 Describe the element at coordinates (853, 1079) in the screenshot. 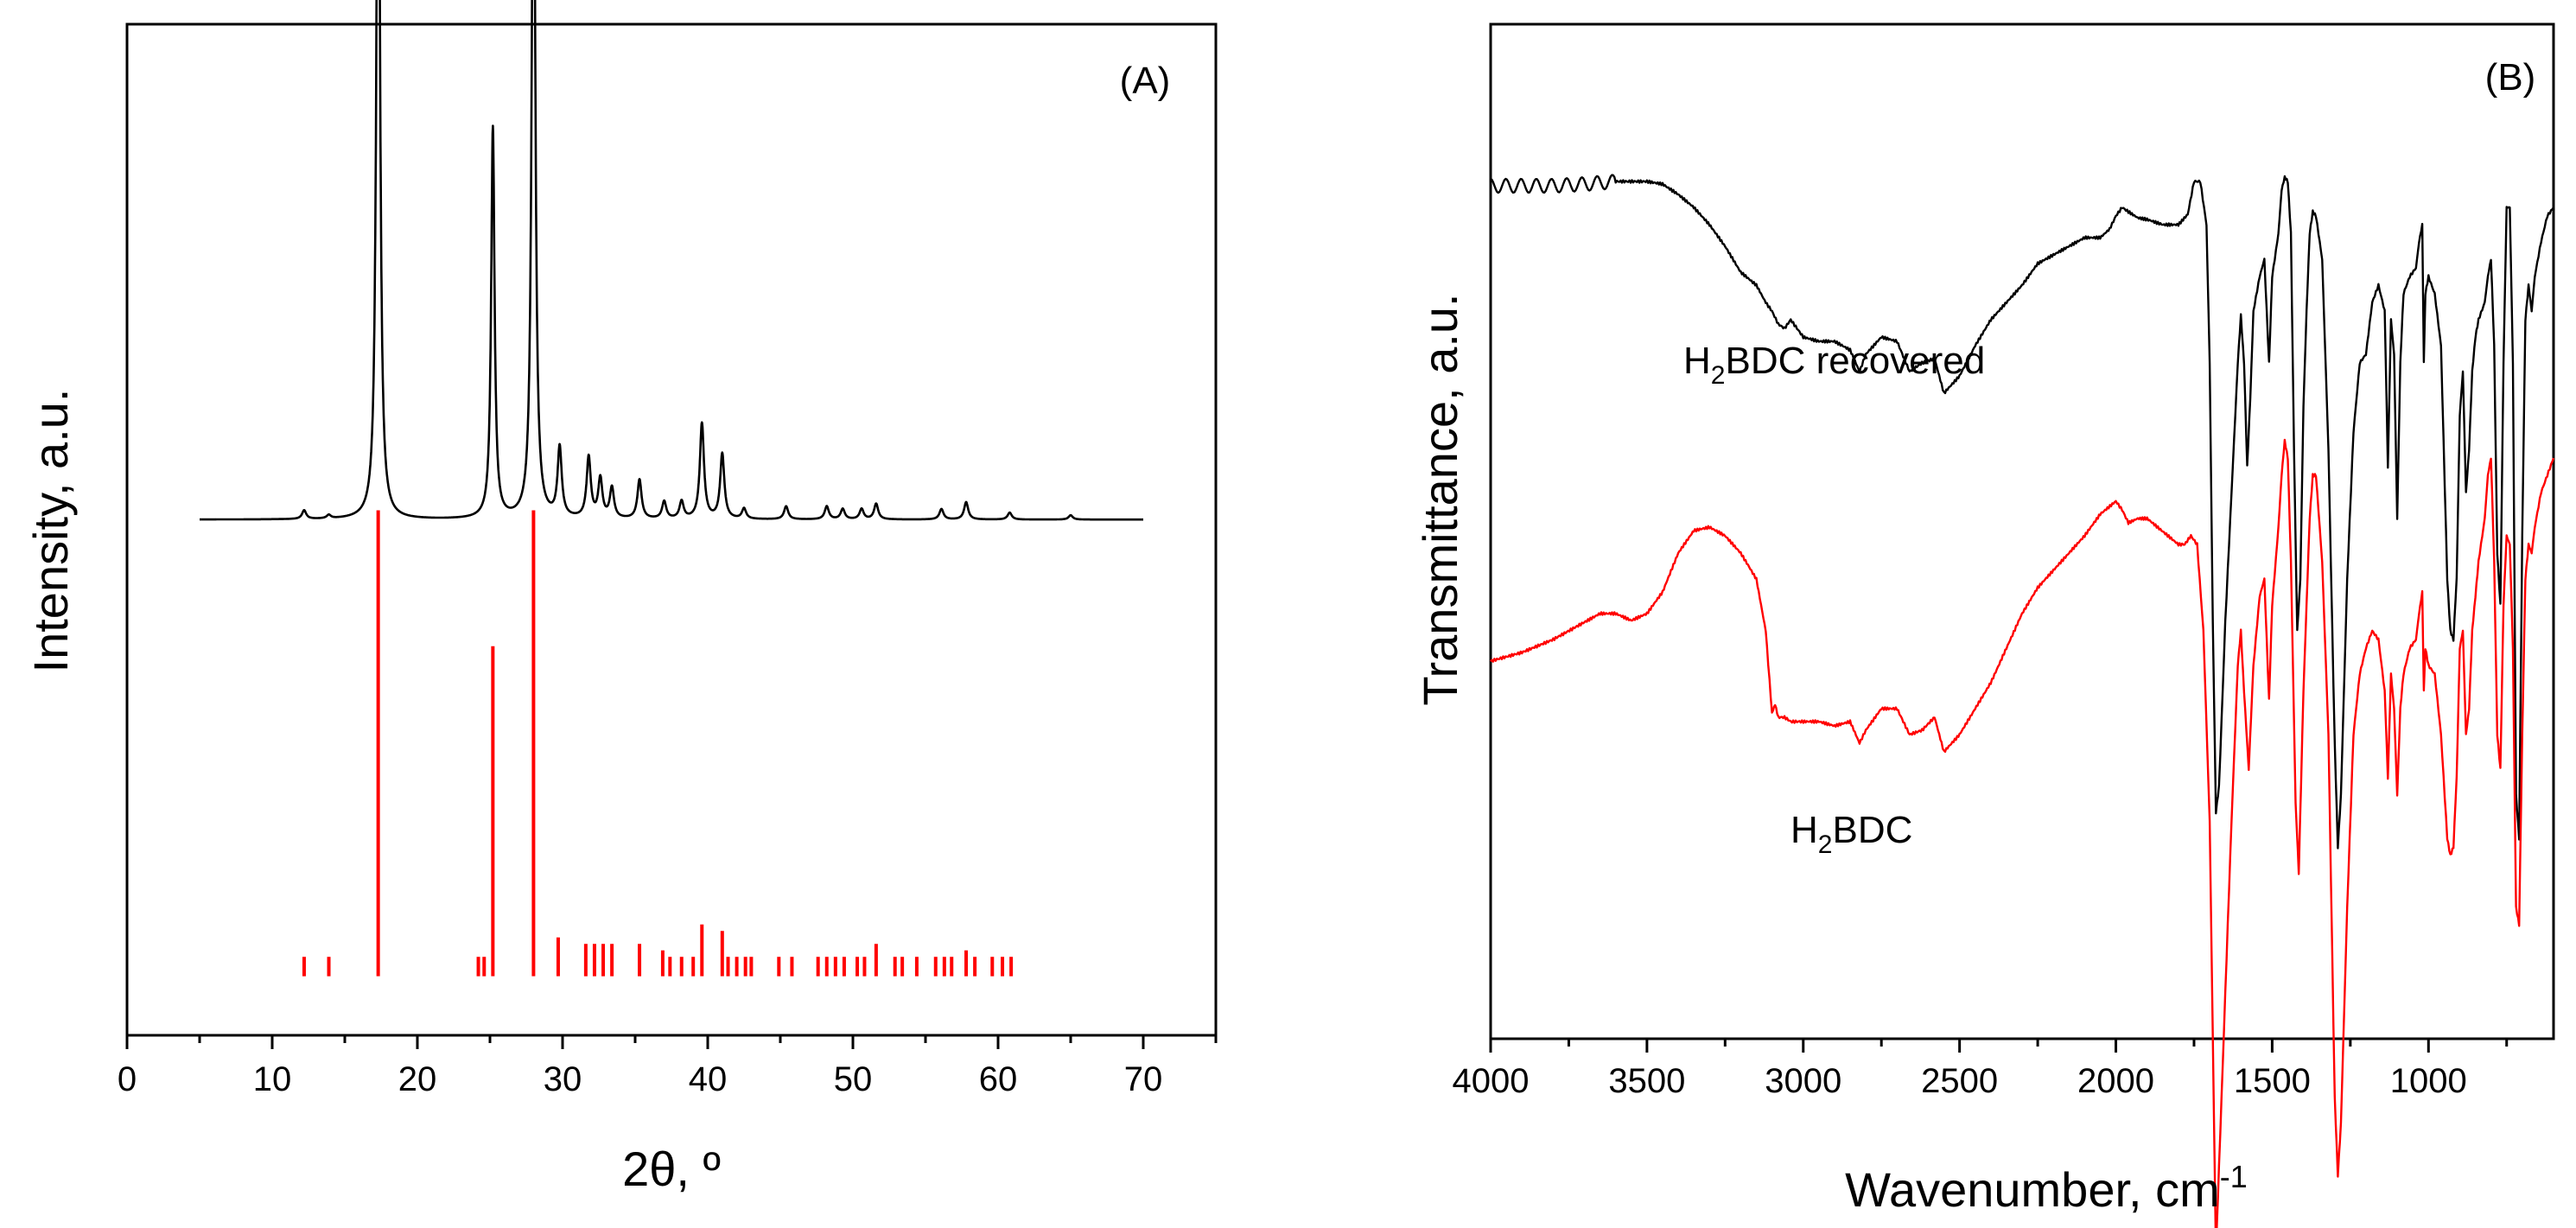

I see `panel-a-x-tick-label: 50` at that location.